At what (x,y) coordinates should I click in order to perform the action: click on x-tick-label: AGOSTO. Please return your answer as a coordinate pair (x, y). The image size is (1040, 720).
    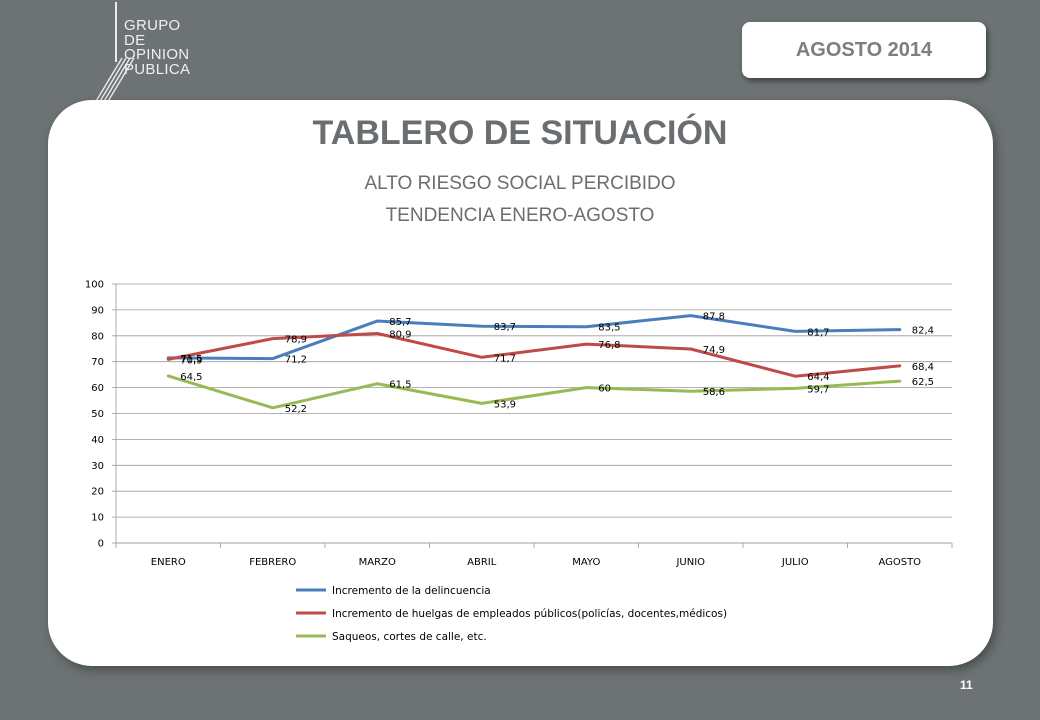
    Looking at the image, I should click on (899, 562).